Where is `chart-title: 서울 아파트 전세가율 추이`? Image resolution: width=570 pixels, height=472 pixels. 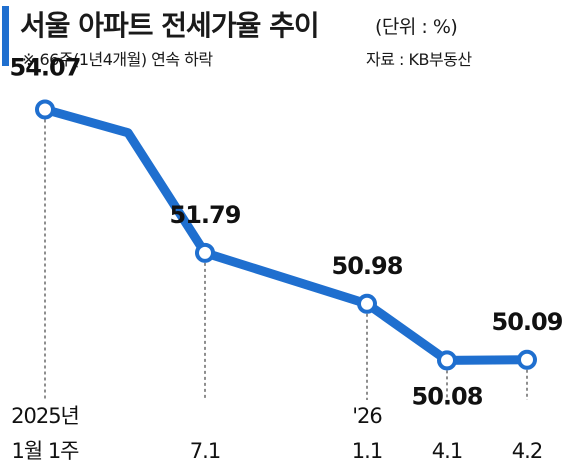 chart-title: 서울 아파트 전세가율 추이 is located at coordinates (170, 25).